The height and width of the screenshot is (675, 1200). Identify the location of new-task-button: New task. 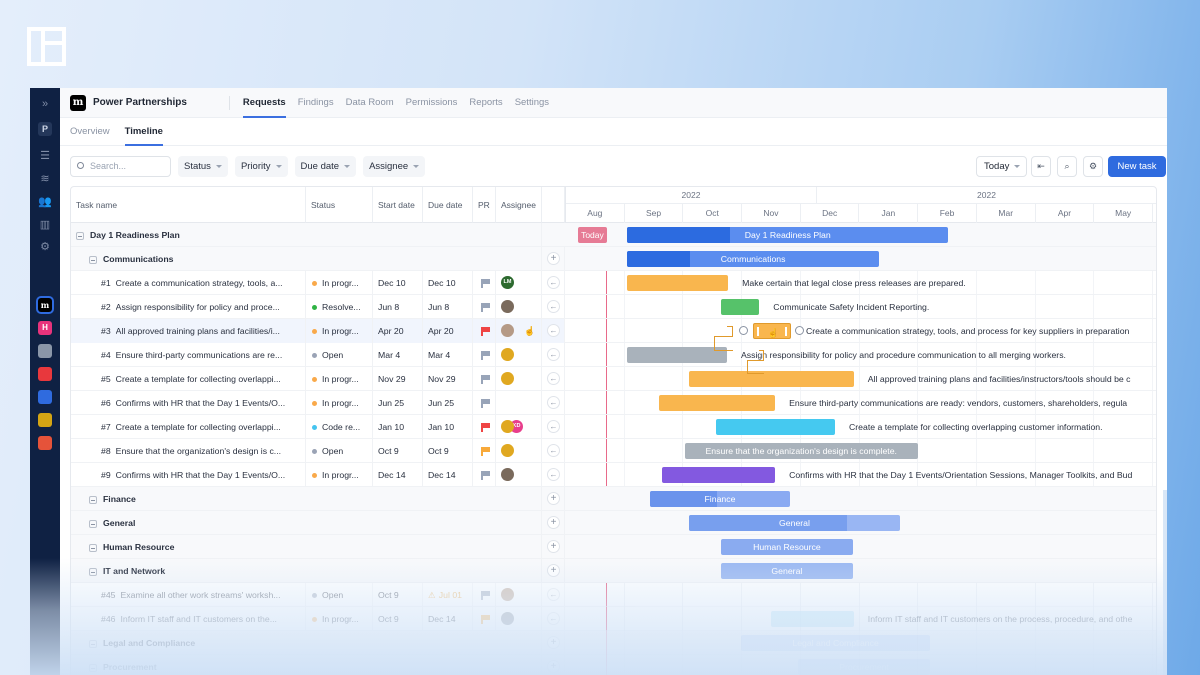
(1137, 166).